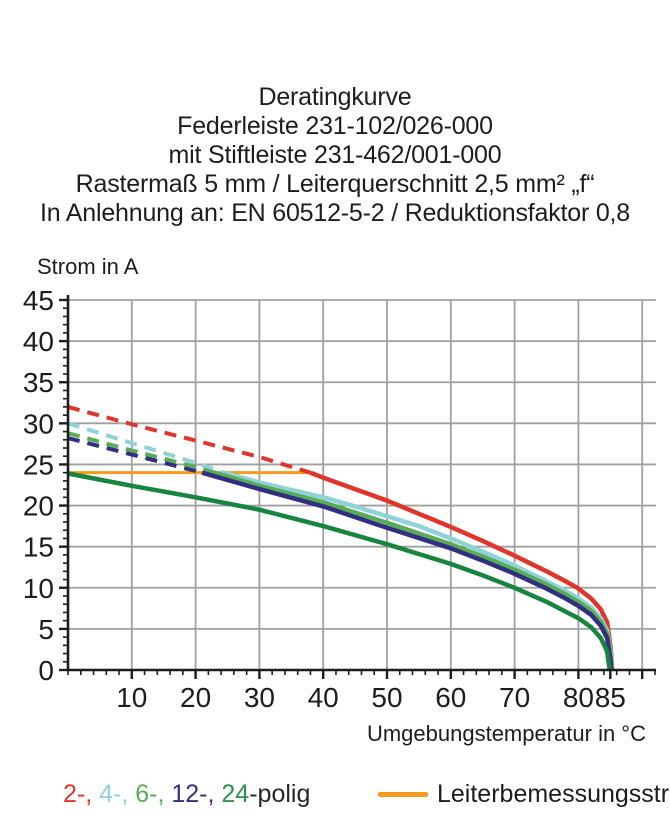  Describe the element at coordinates (235, 794) in the screenshot. I see `legend-pole-label: 24` at that location.